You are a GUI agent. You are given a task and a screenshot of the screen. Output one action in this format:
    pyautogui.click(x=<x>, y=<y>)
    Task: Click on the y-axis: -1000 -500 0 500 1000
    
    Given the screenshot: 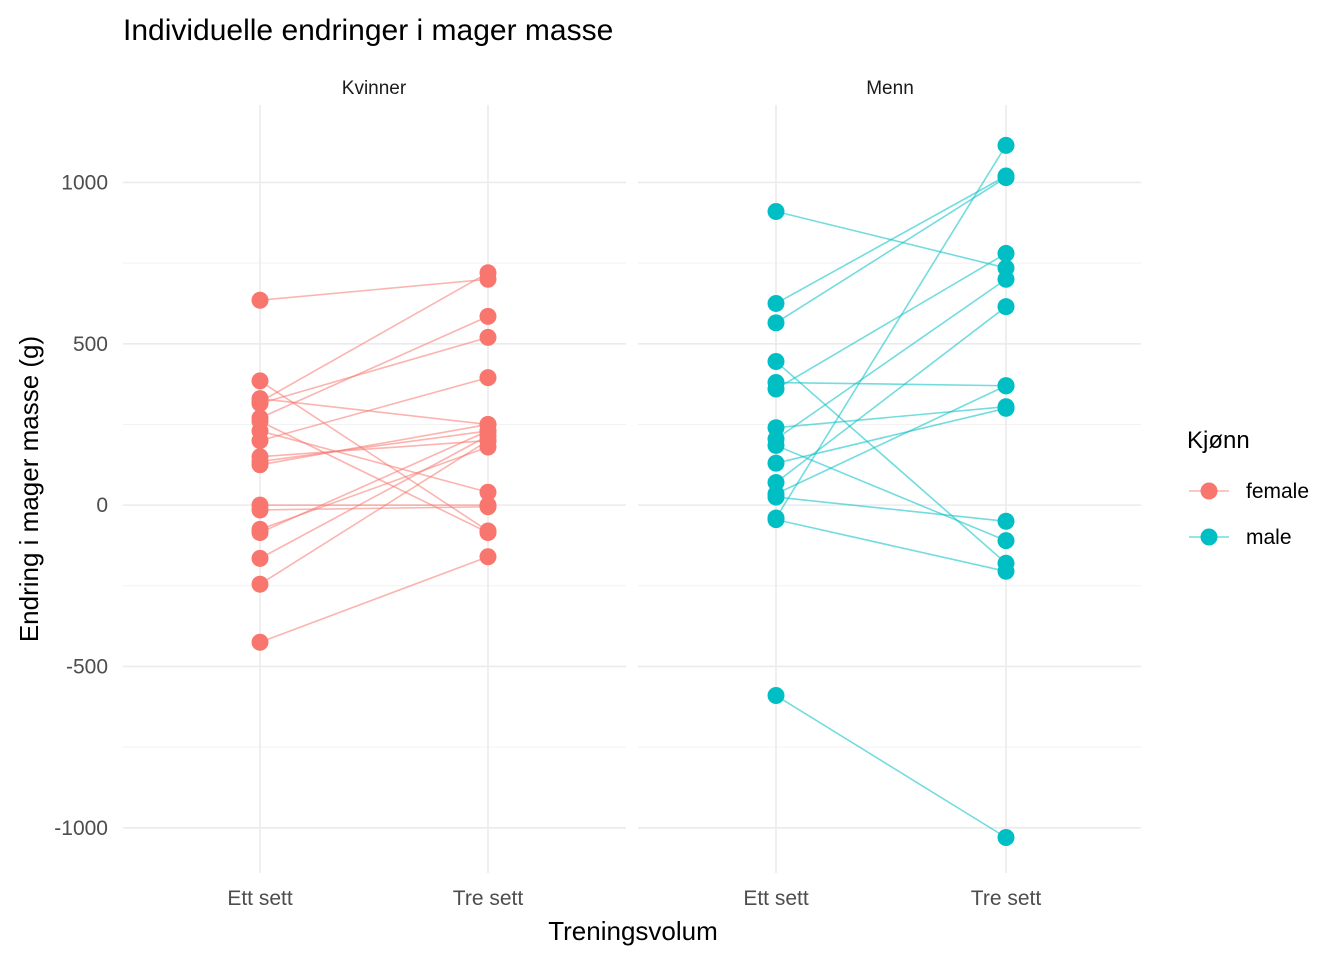 What is the action you would take?
    pyautogui.click(x=81, y=505)
    